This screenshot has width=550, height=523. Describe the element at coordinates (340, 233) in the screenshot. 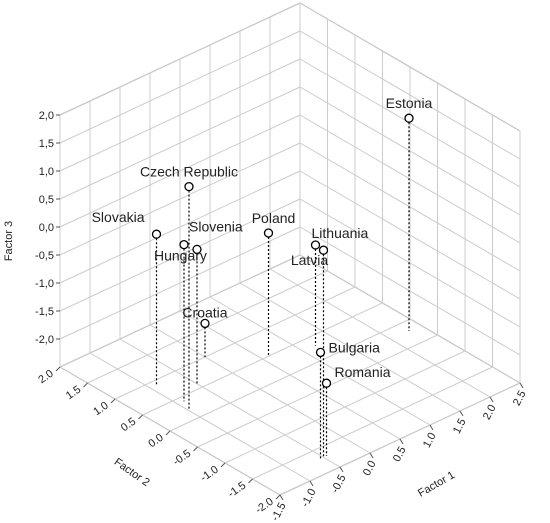

I see `point-label: Lithuania` at that location.